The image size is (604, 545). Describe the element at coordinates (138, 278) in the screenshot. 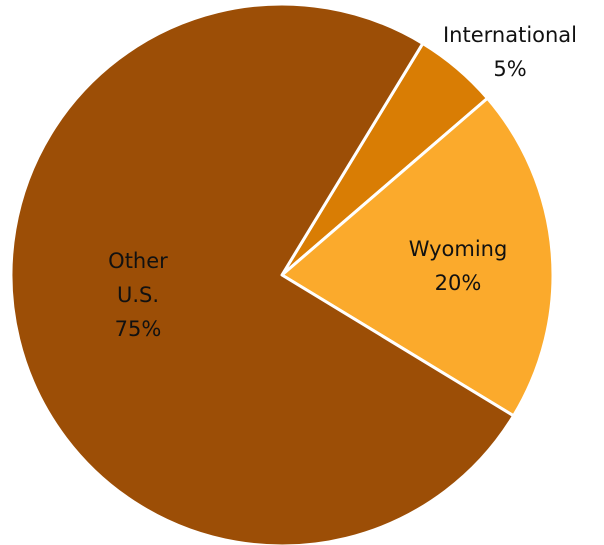

I see `slice-category: Other U.S.` at that location.